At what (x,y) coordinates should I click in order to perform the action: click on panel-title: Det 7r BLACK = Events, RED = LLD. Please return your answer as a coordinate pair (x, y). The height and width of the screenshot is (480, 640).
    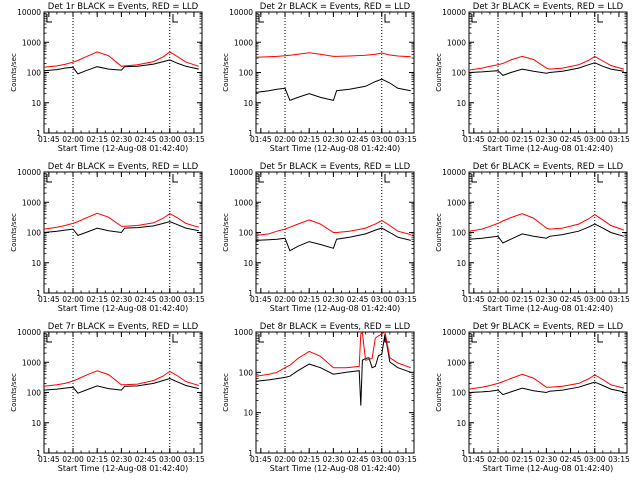
    Looking at the image, I should click on (123, 327).